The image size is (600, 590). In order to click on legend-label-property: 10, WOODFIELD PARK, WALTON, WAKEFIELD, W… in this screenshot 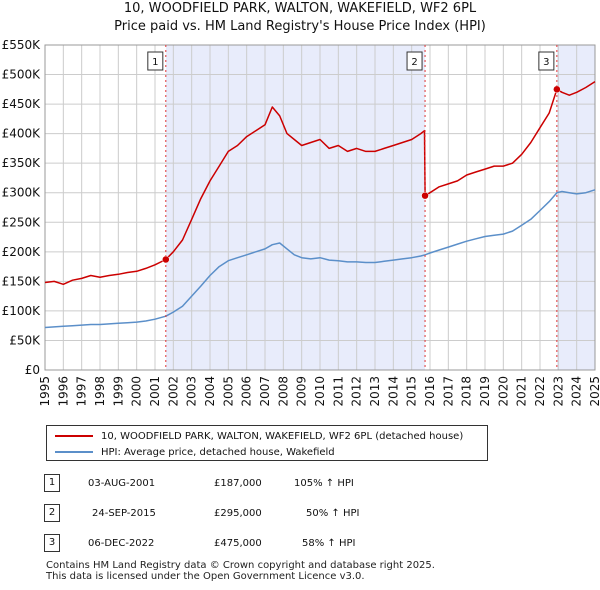, I will do `click(282, 436)`.